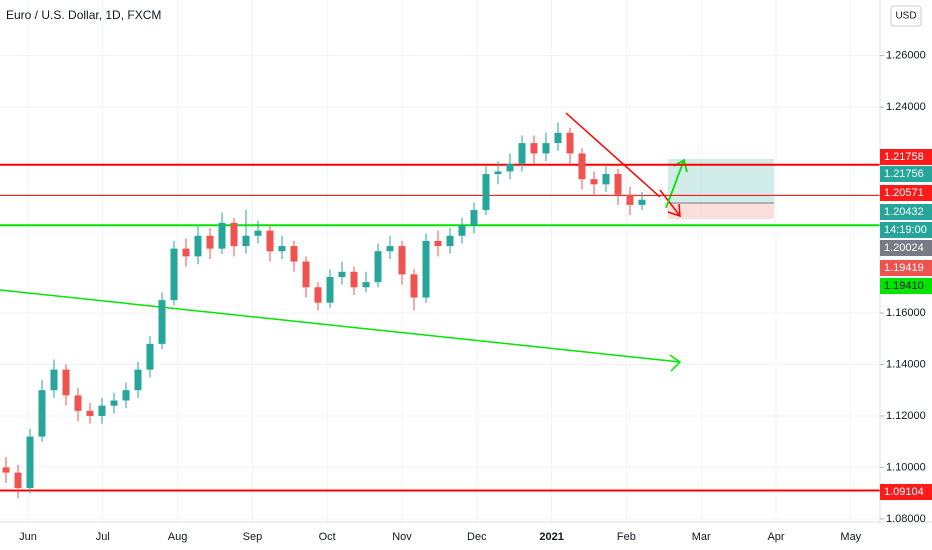 Image resolution: width=932 pixels, height=550 pixels. Describe the element at coordinates (906, 313) in the screenshot. I see `y-tick-label: 1.16000` at that location.